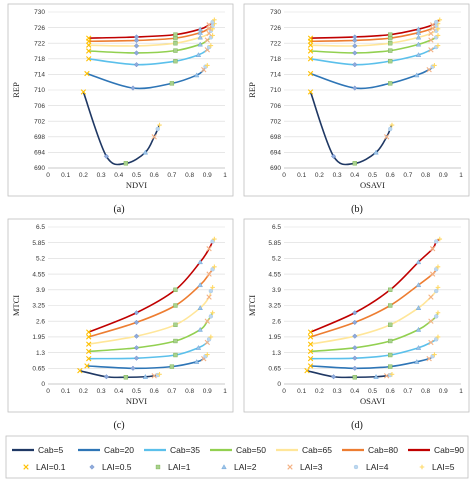  I want to click on y-tick-label-b: 710, so click(275, 90).